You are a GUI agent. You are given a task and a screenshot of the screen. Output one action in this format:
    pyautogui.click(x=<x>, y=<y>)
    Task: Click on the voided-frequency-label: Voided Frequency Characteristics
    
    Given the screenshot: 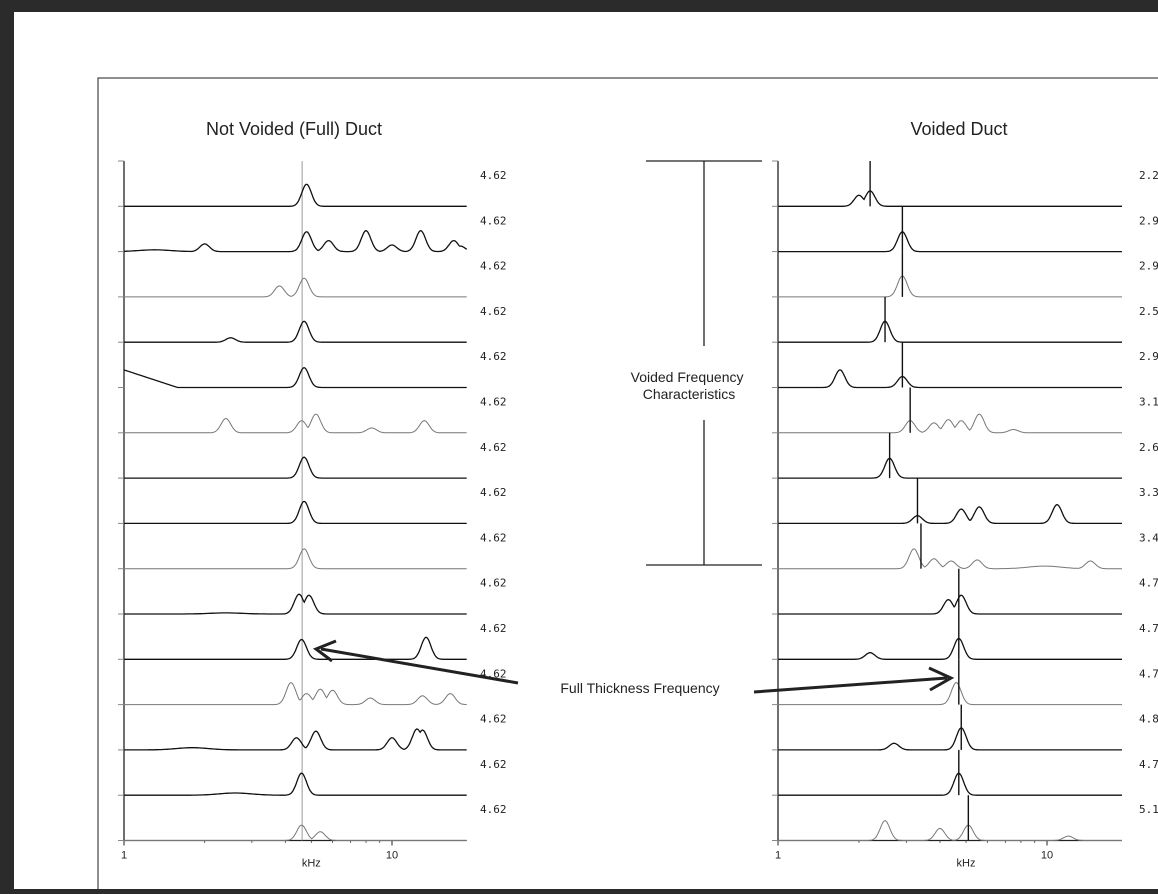 What is the action you would take?
    pyautogui.click(x=689, y=385)
    